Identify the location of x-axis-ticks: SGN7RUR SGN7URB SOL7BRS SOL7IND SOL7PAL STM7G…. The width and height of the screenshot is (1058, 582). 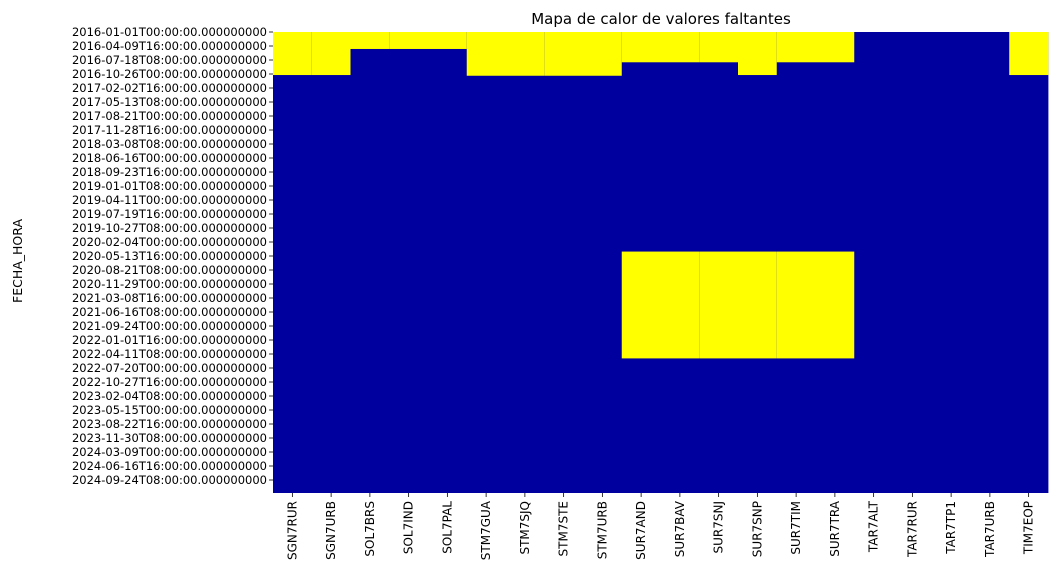
(660, 526).